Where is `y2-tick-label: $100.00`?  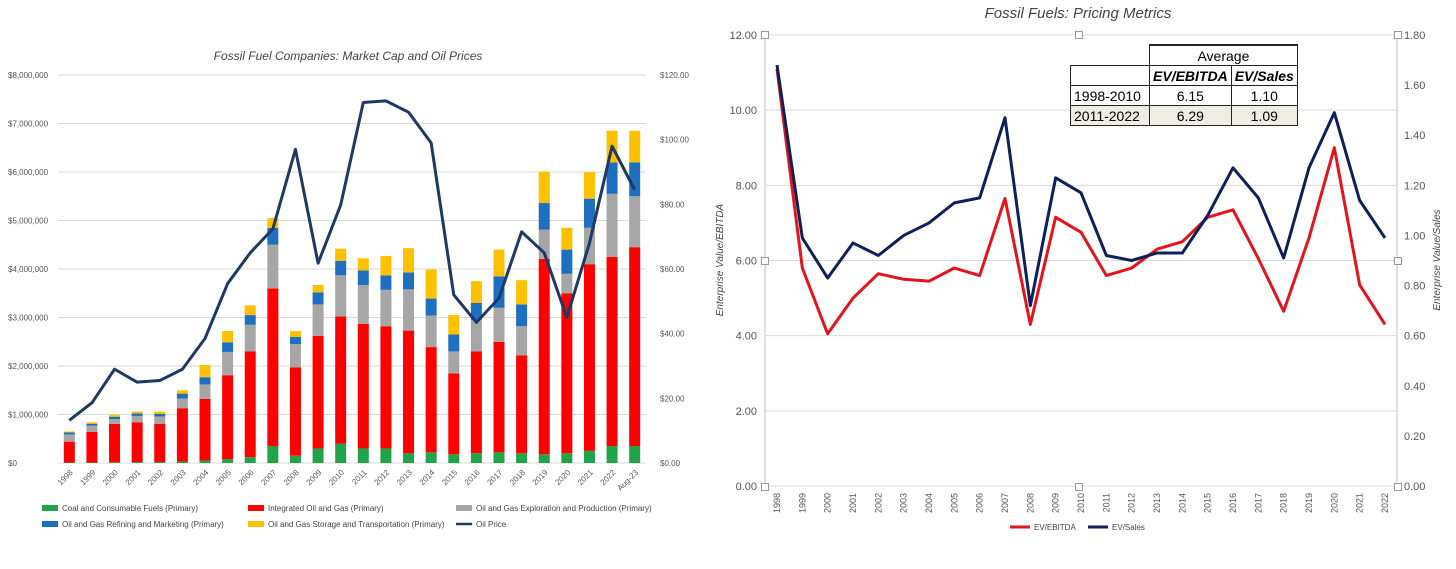 y2-tick-label: $100.00 is located at coordinates (674, 140).